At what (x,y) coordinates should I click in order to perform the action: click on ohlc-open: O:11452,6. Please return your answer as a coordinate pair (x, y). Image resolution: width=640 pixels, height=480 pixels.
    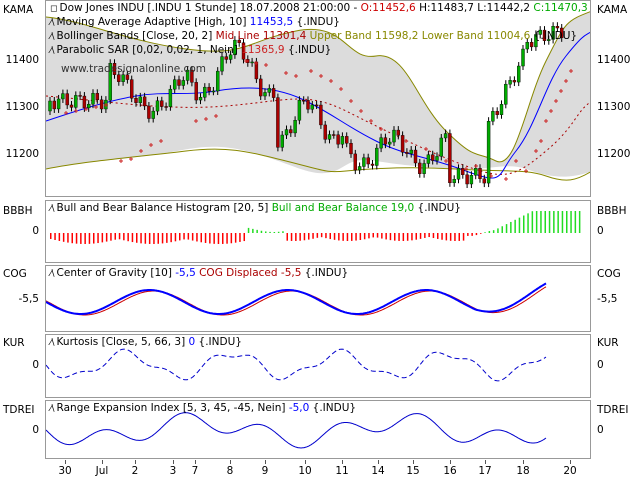
    Looking at the image, I should click on (388, 8).